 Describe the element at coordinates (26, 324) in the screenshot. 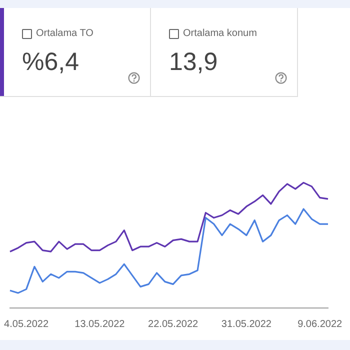

I see `x-tick-label: 4.05.2022` at that location.